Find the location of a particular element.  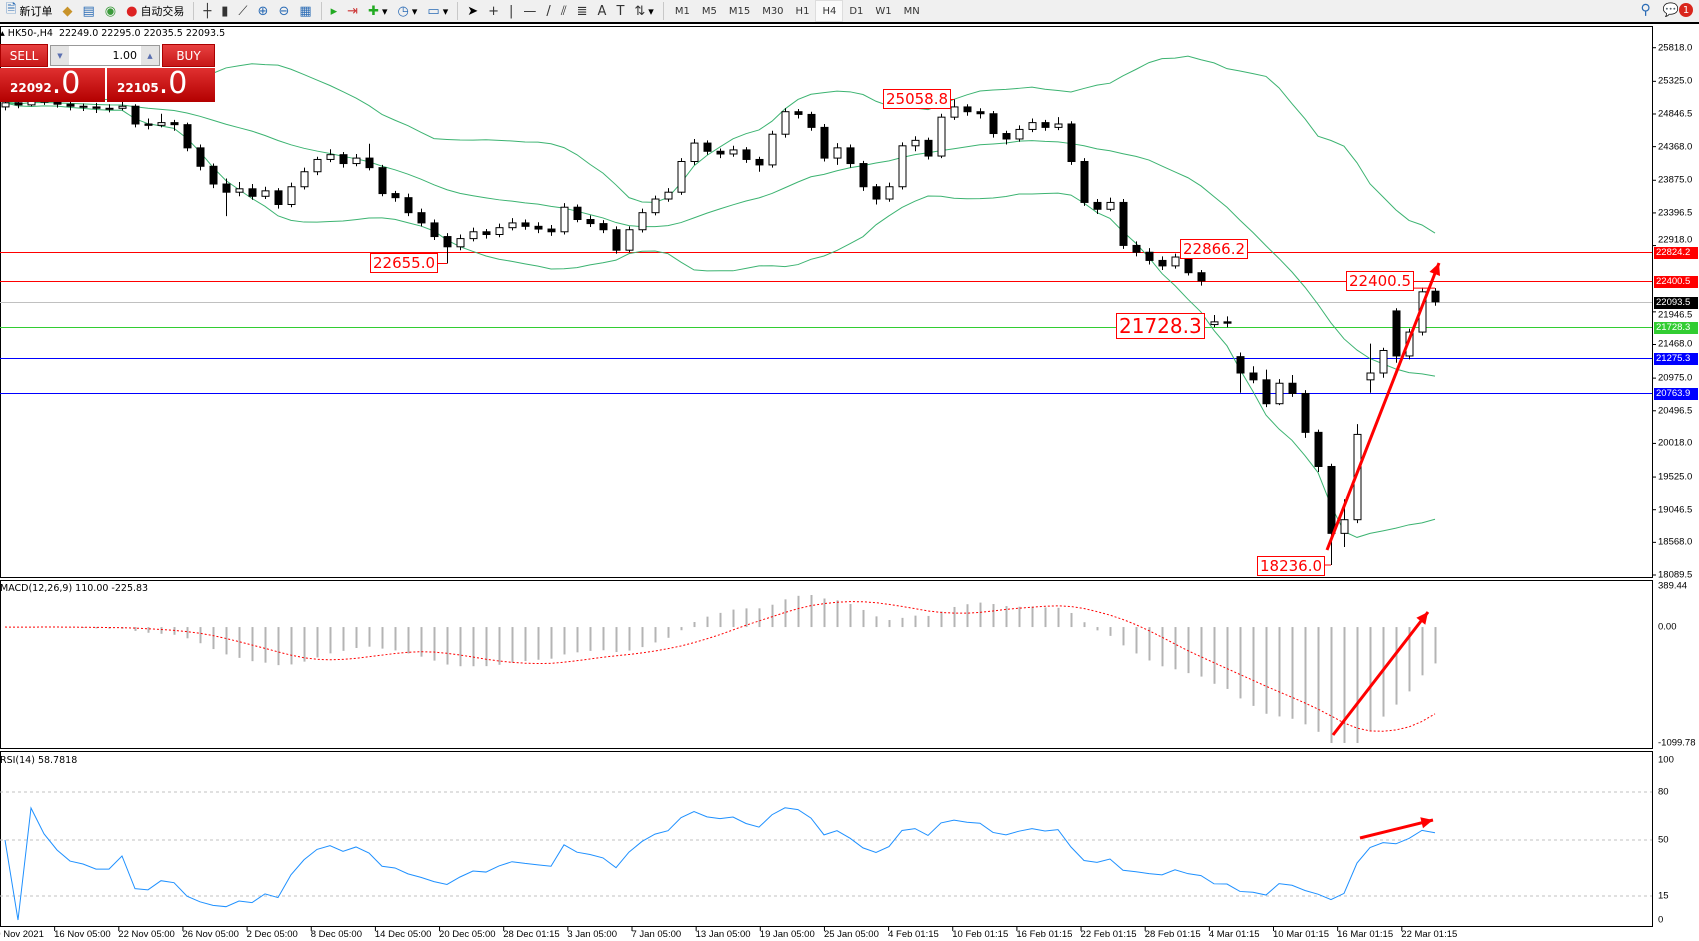

zoom-out-button: ⊖ is located at coordinates (283, 11).